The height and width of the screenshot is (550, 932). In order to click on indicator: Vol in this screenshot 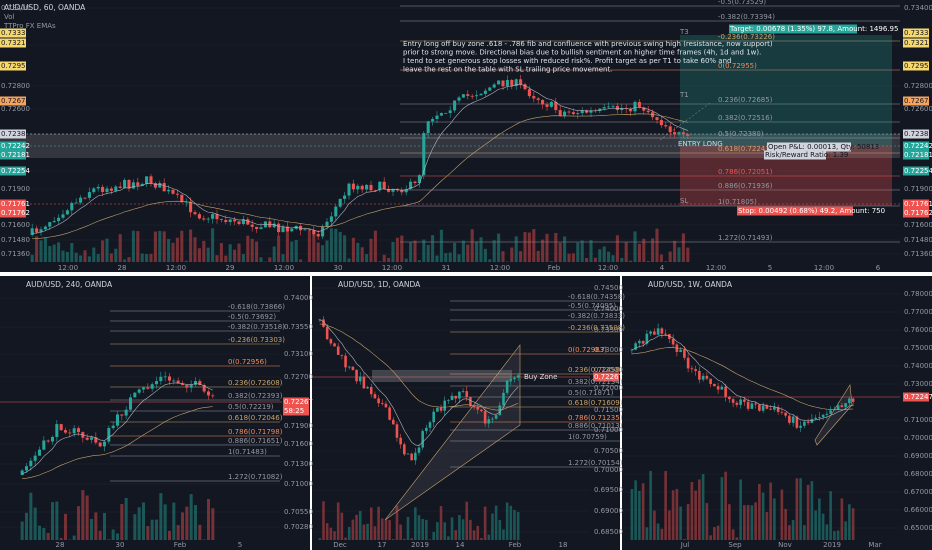, I will do `click(9, 17)`.